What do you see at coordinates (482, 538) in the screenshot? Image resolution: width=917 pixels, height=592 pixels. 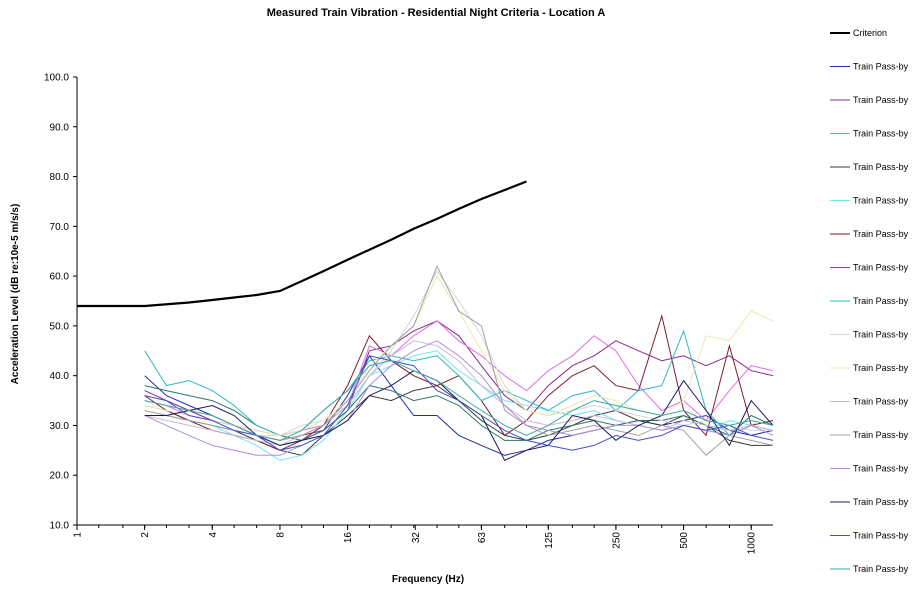 I see `x-tick-label: 63` at bounding box center [482, 538].